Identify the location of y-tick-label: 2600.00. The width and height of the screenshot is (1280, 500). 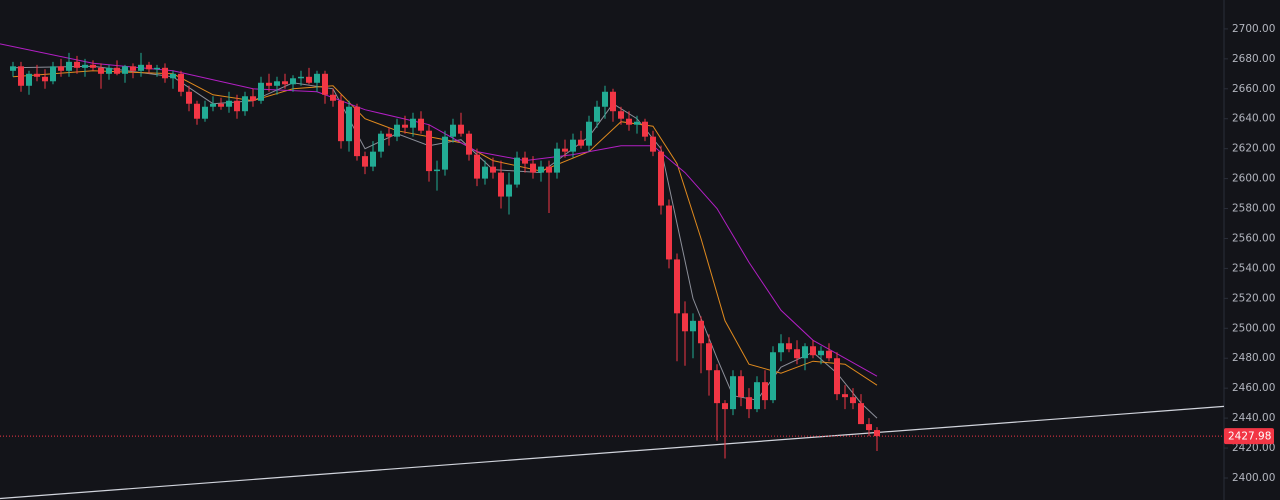
(1253, 179).